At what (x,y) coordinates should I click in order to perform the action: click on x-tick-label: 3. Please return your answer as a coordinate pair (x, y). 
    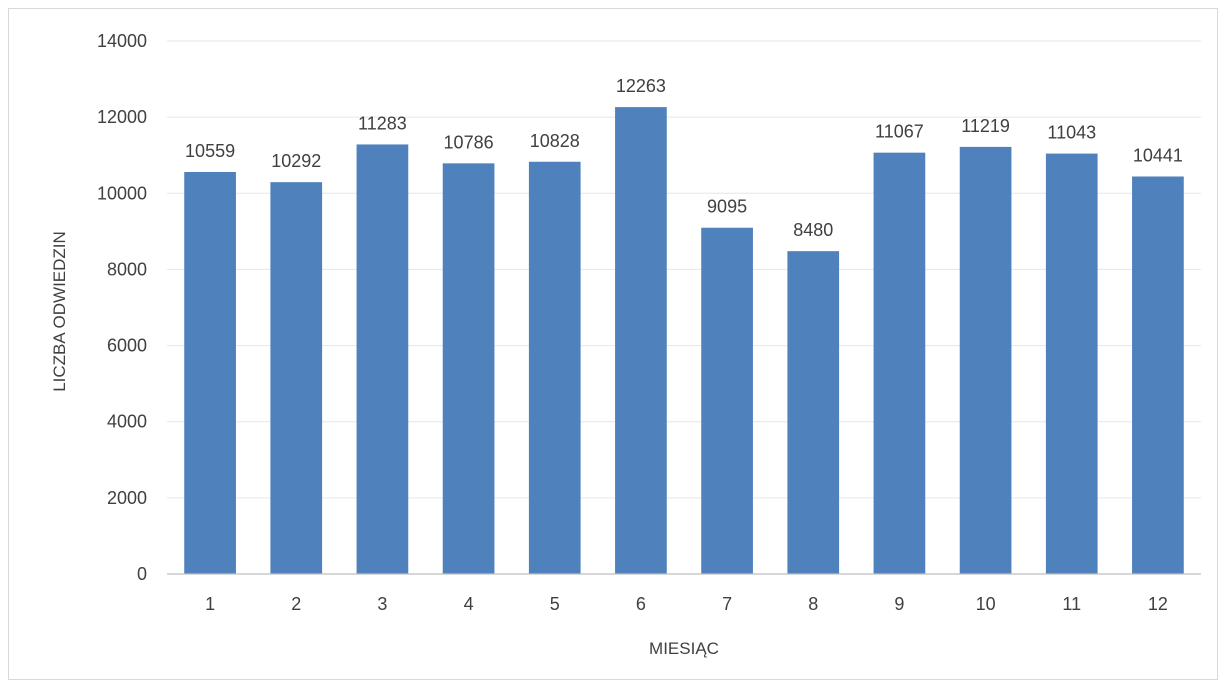
    Looking at the image, I should click on (382, 604).